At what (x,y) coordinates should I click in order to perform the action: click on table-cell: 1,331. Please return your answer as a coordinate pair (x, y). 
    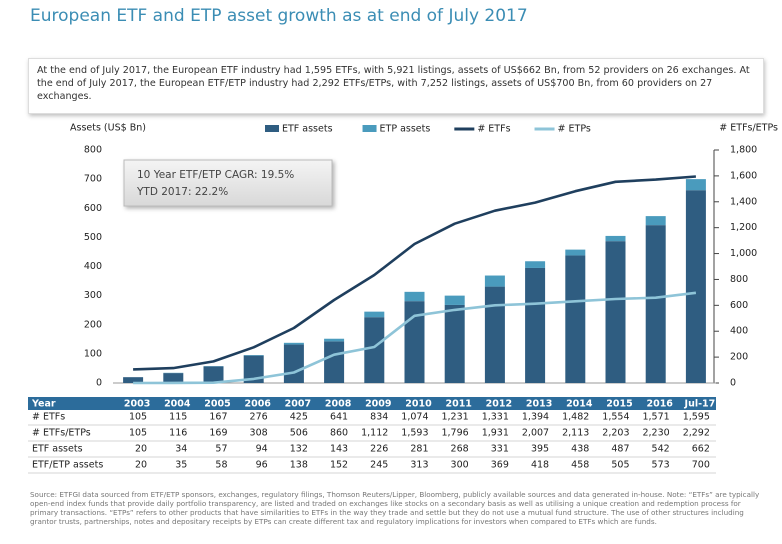
    Looking at the image, I should click on (495, 417).